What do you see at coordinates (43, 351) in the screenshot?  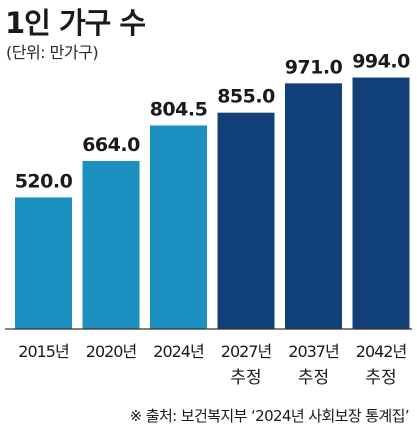 I see `x-tick-label-1: 2015년` at bounding box center [43, 351].